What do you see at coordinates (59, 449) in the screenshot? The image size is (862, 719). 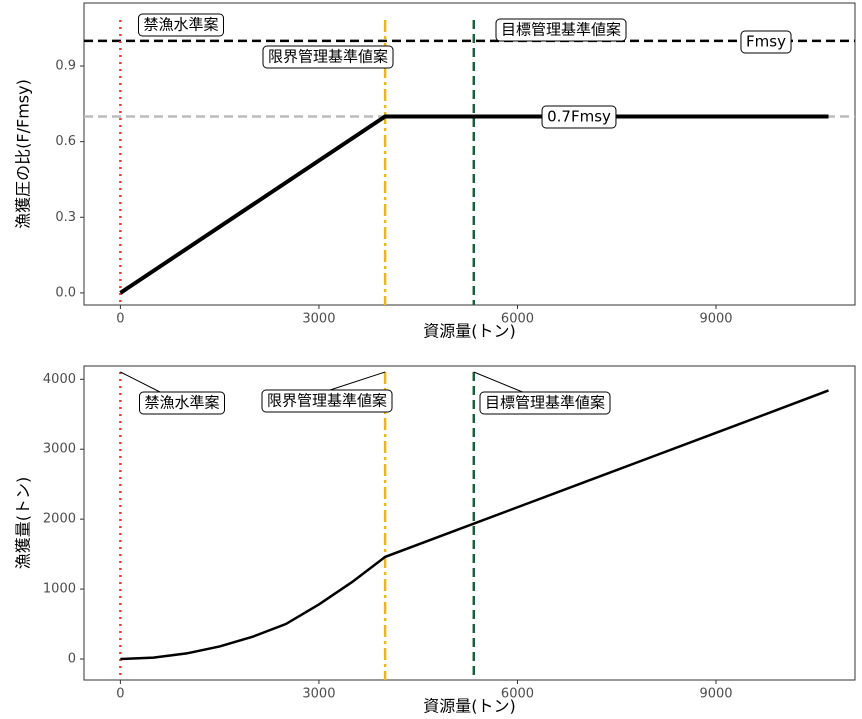 I see `y-tick-label: 3000` at bounding box center [59, 449].